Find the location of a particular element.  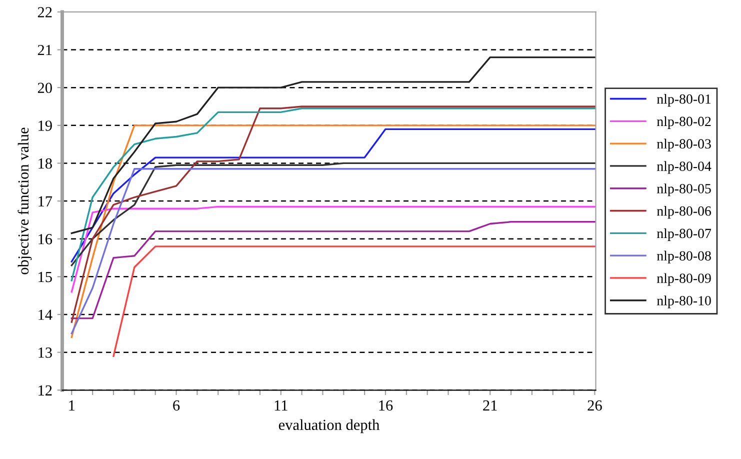

line-series is located at coordinates (333, 249).